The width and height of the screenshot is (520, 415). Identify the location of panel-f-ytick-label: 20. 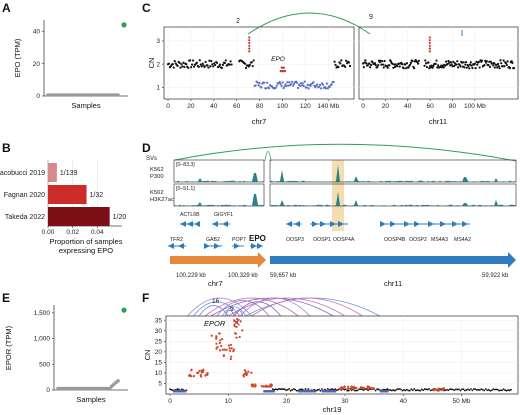
(159, 352).